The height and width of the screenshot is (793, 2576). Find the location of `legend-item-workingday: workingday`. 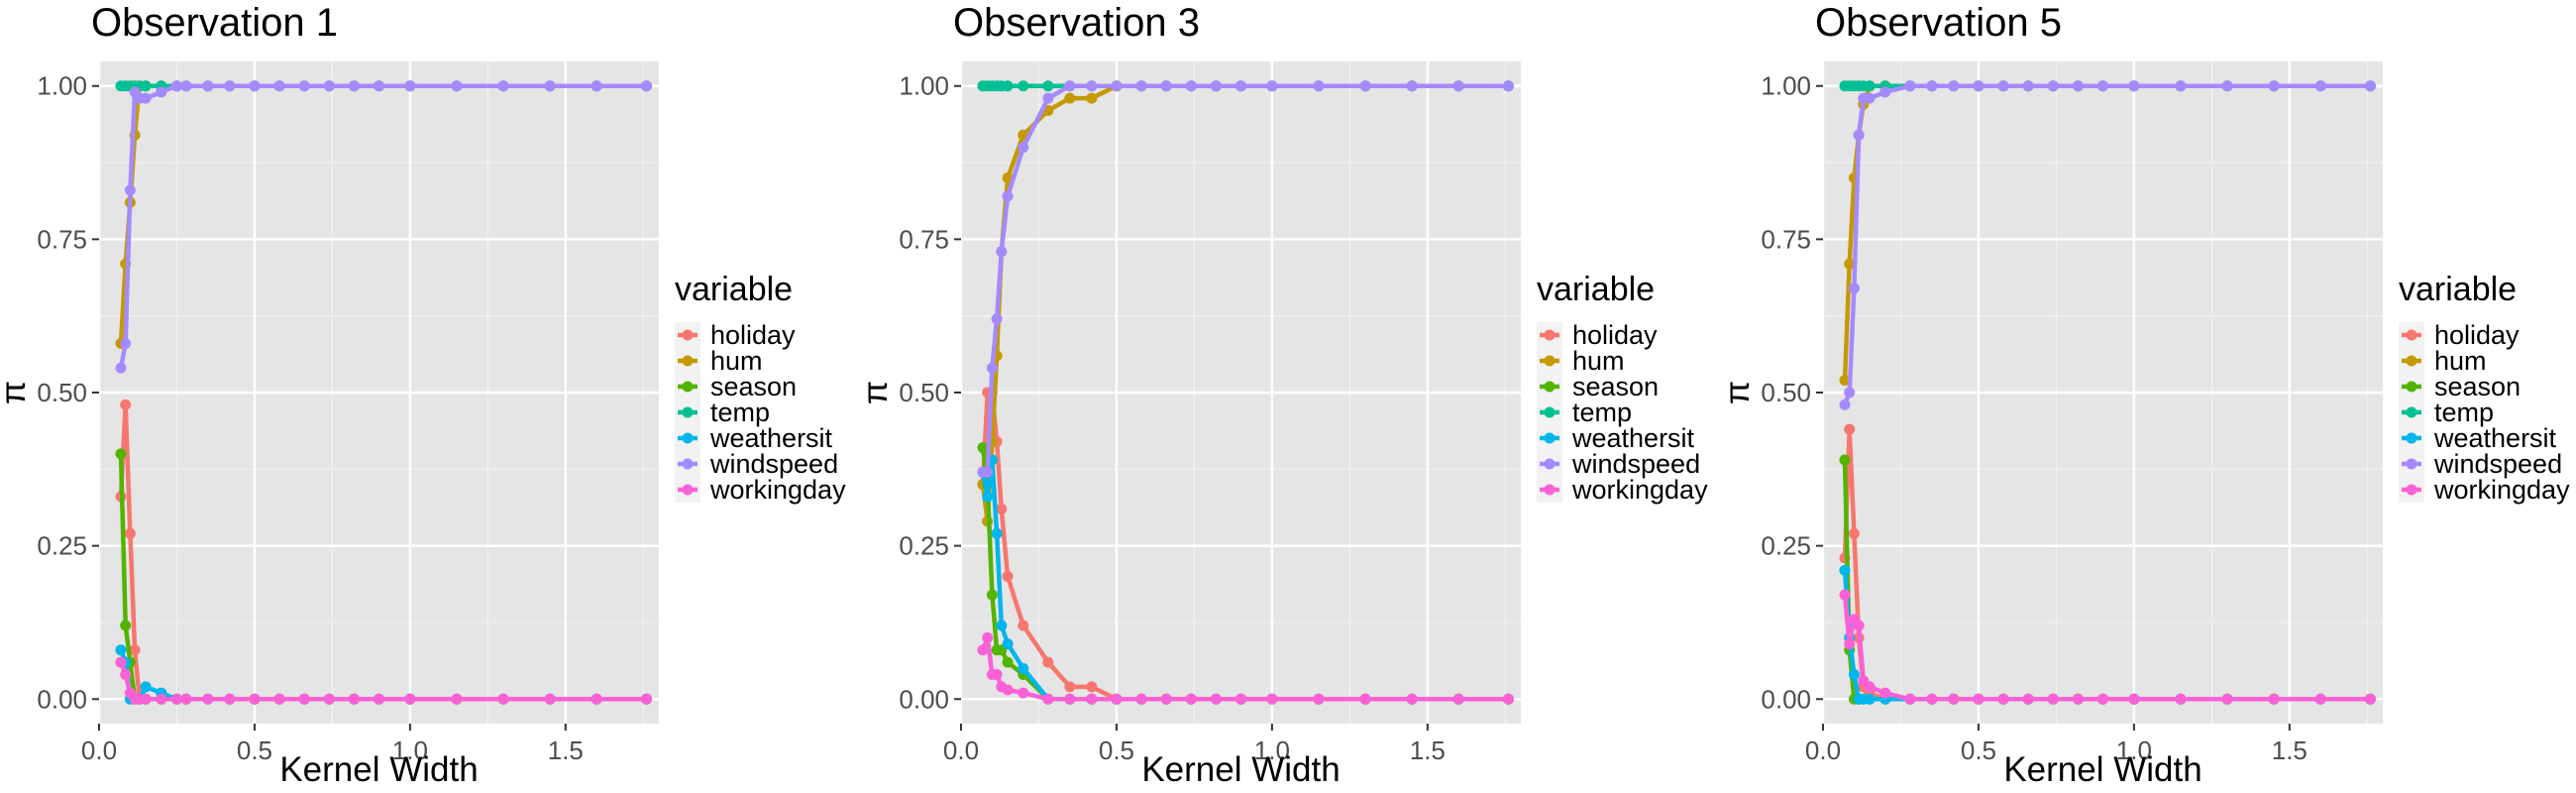

legend-item-workingday: workingday is located at coordinates (760, 490).